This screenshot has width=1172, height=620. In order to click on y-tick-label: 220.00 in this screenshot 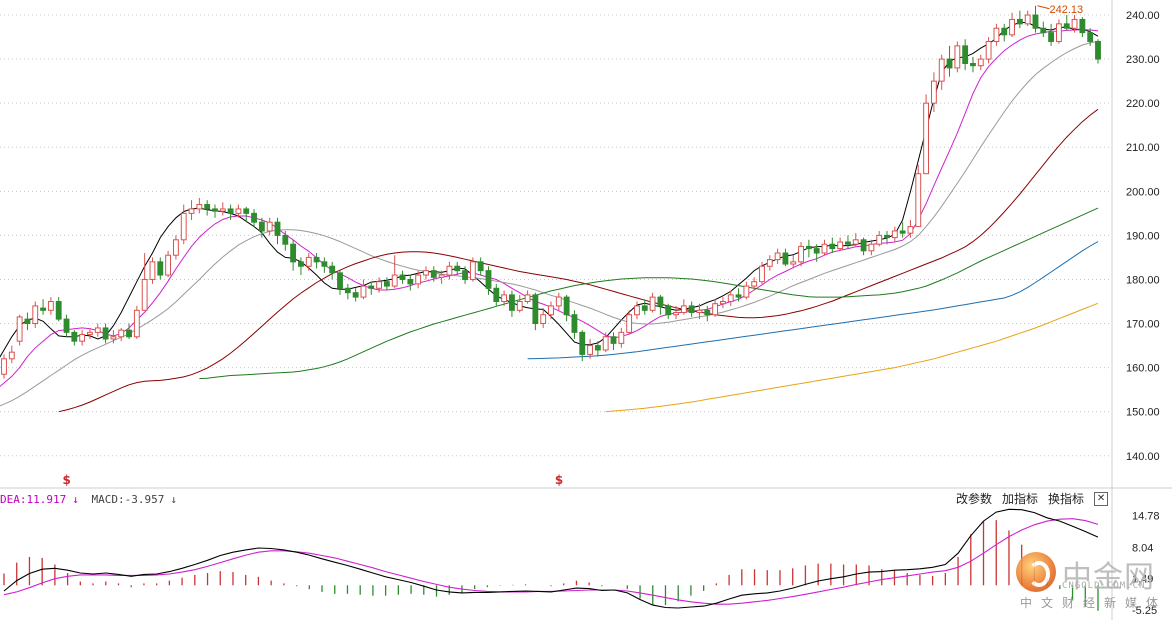, I will do `click(1143, 104)`.